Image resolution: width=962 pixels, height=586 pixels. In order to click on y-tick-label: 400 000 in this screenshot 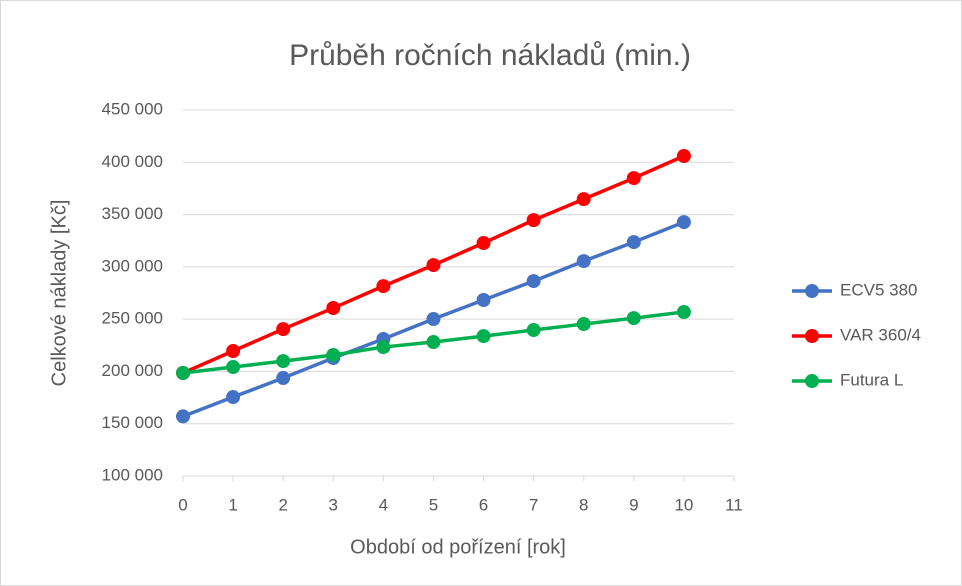, I will do `click(132, 161)`.